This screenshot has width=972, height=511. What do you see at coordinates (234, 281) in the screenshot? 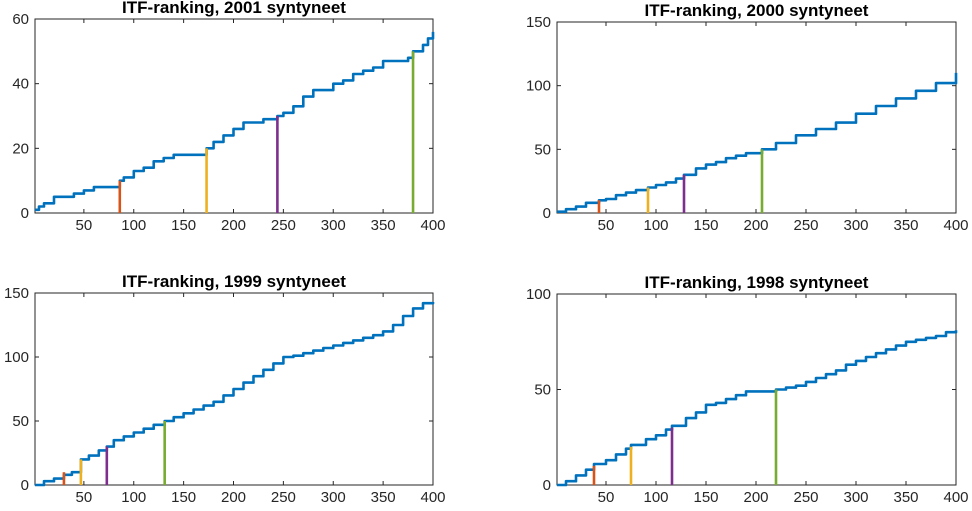
I see `chart-title: ITF-ranking, 1999 syntyneet` at bounding box center [234, 281].